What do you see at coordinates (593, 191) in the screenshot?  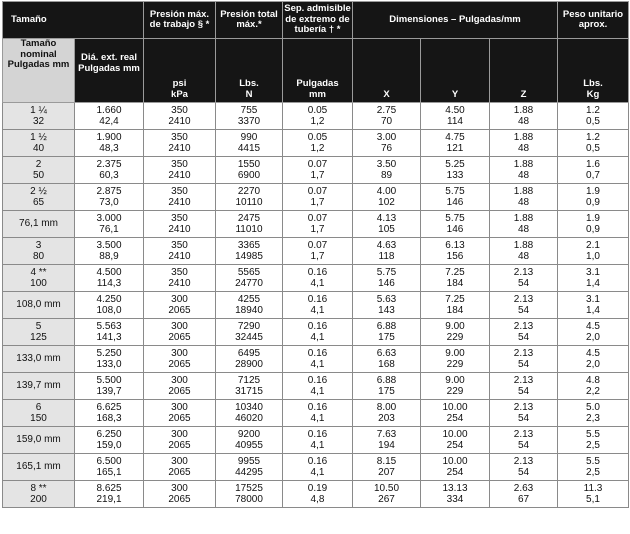 I see `cell-peso-line-1: 1.9` at bounding box center [593, 191].